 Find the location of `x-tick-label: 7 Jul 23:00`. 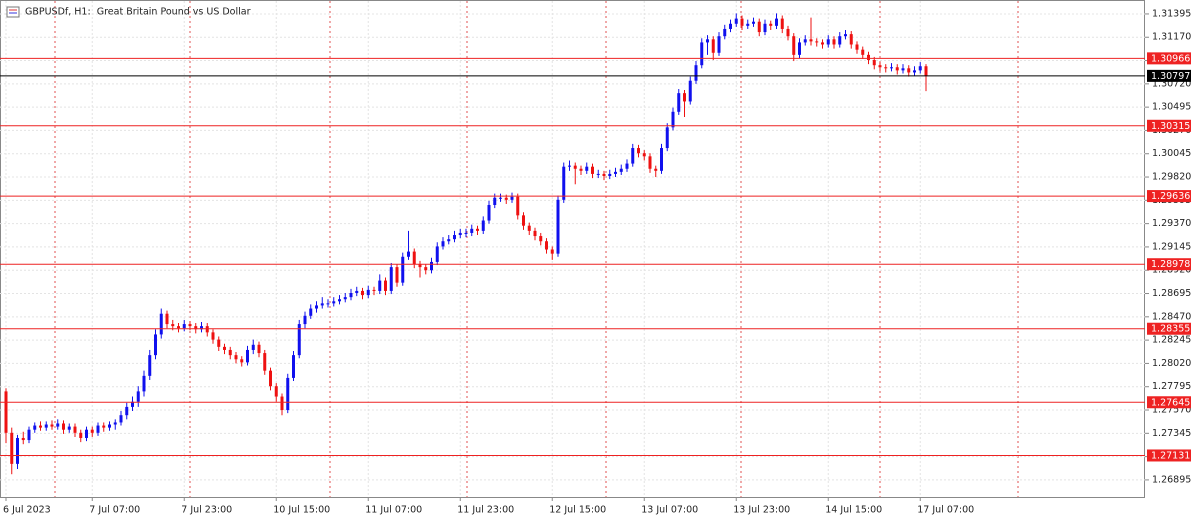

x-tick-label: 7 Jul 23:00 is located at coordinates (206, 510).